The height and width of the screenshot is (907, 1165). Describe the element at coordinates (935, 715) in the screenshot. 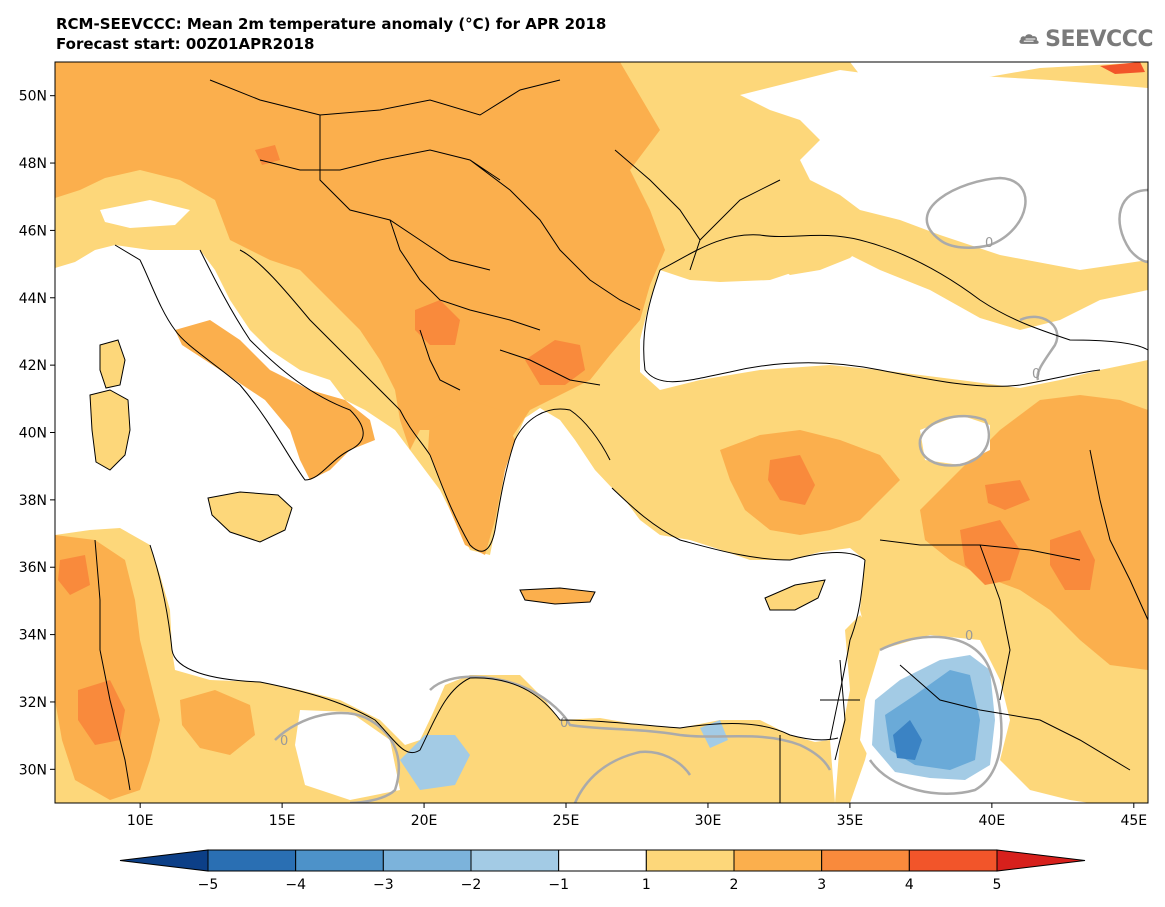

I see `zero-contour-arabia` at that location.